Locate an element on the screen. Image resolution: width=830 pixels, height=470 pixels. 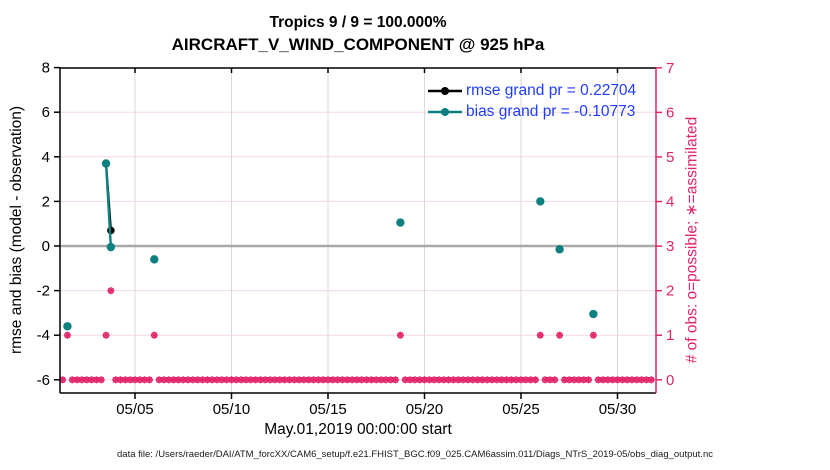
x-tick-label: 05/20 is located at coordinates (425, 409).